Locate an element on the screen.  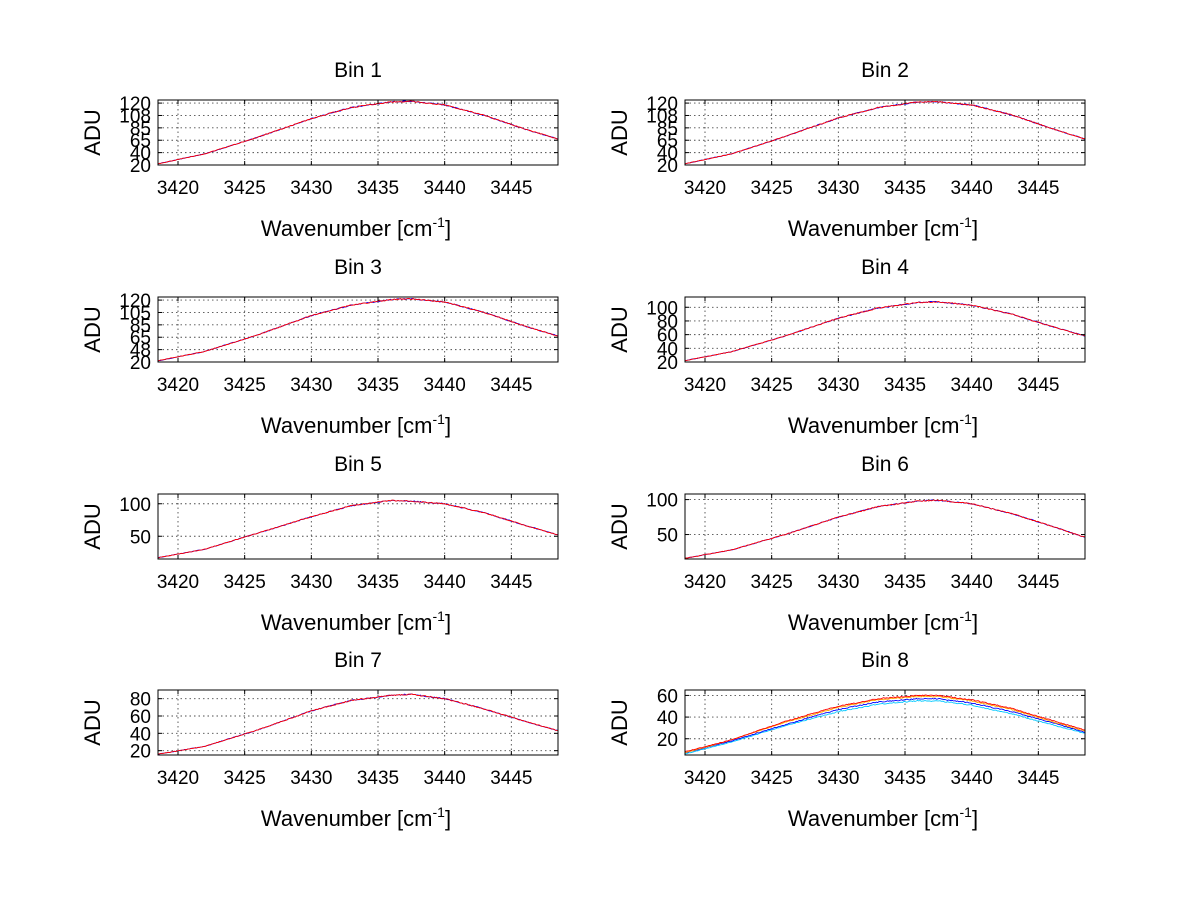
subplot-title: Bin 5 is located at coordinates (358, 464).